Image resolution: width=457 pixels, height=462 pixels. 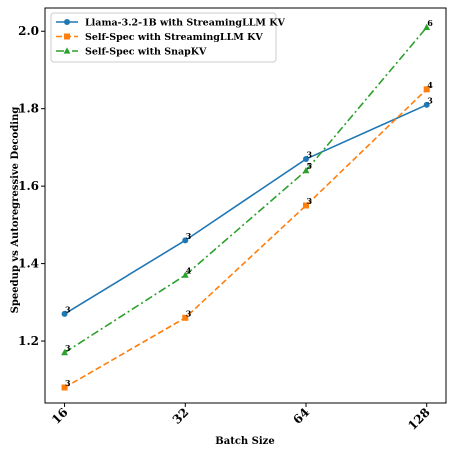 I want to click on data-label-self-spec-with-snapkv: 4, so click(x=189, y=271).